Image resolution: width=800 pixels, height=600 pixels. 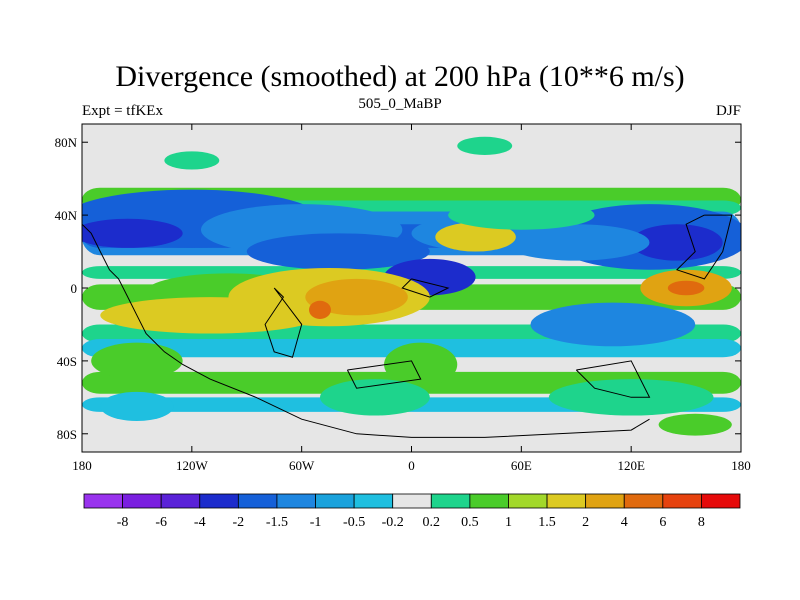 What do you see at coordinates (67, 434) in the screenshot?
I see `y-tick-label: 80S` at bounding box center [67, 434].